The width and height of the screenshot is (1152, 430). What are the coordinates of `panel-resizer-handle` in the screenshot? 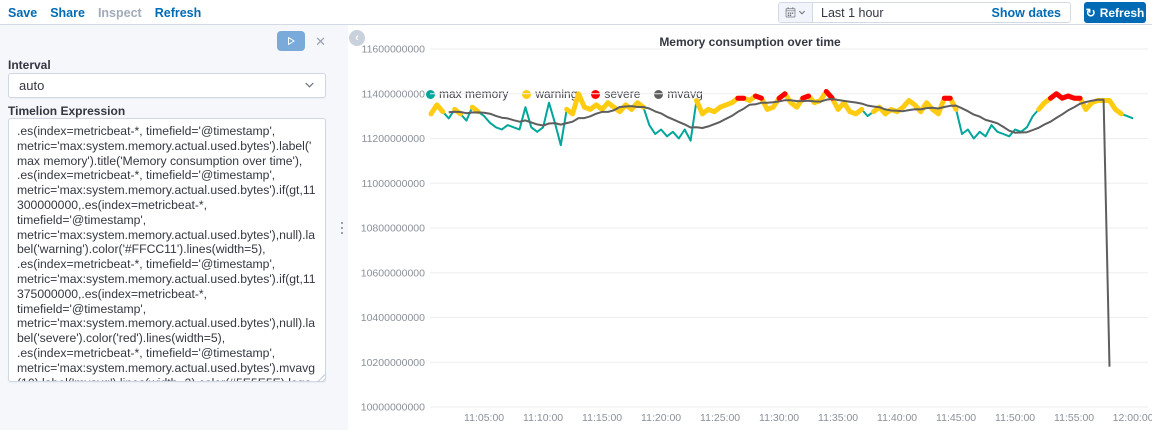 It's located at (342, 227).